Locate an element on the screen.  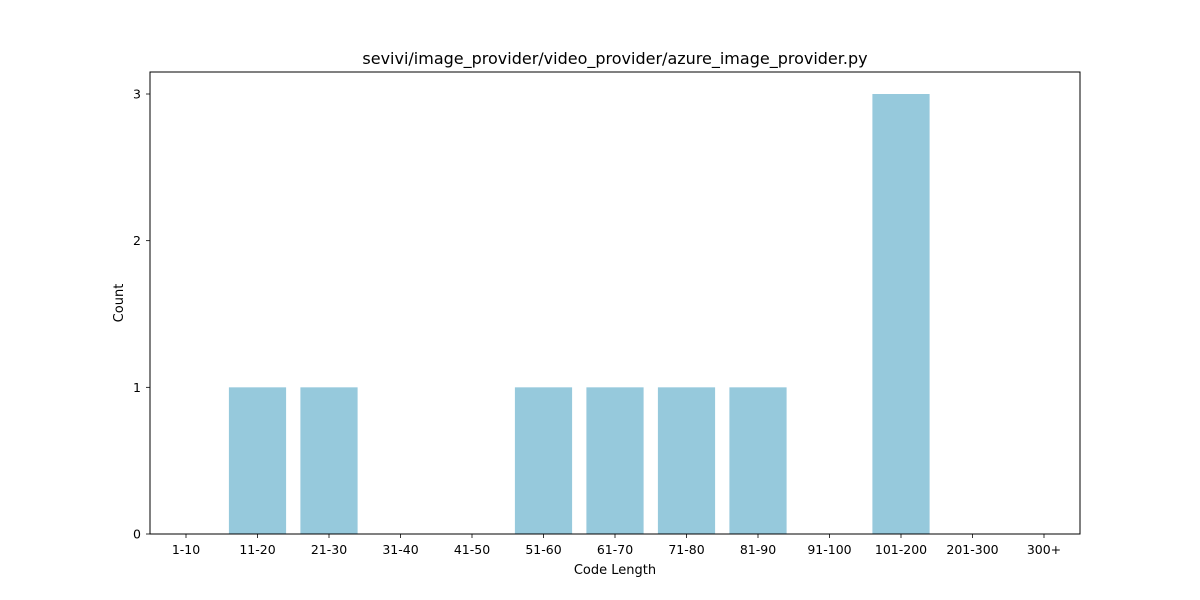
x-tick-label: 41-50 is located at coordinates (472, 549).